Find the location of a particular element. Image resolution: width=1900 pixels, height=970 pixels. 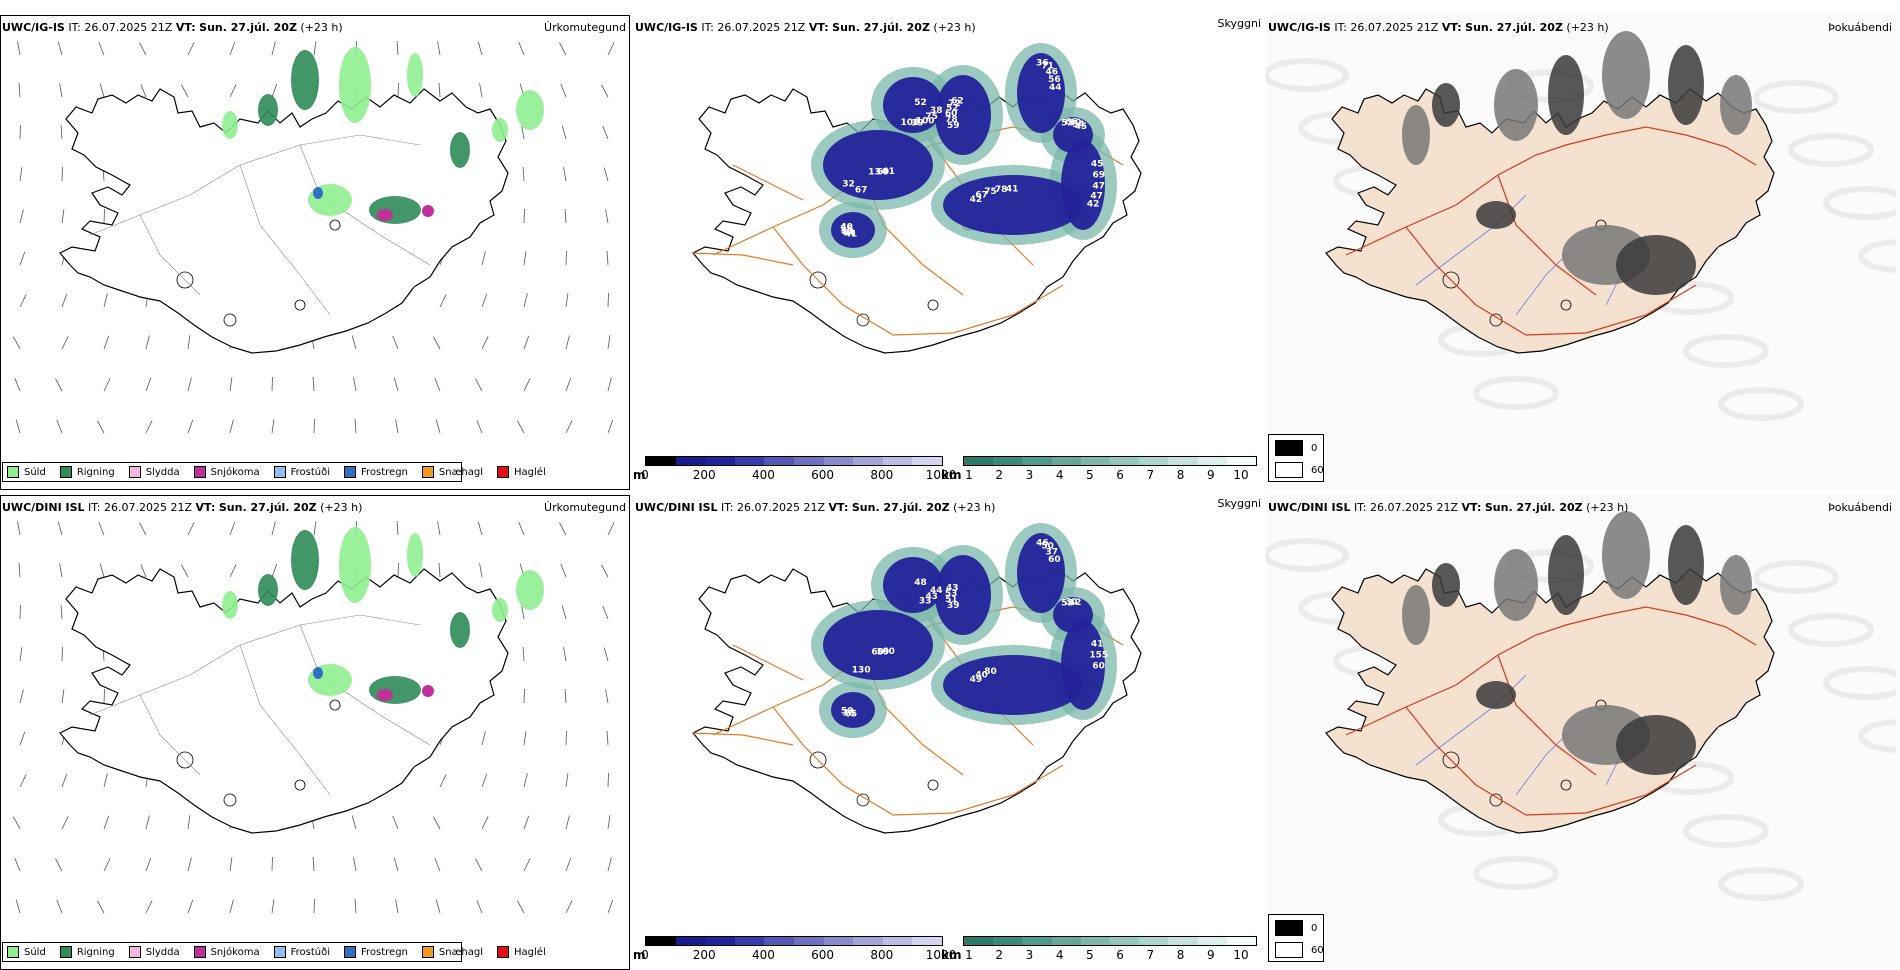

legend-label: 0 is located at coordinates (1314, 928).